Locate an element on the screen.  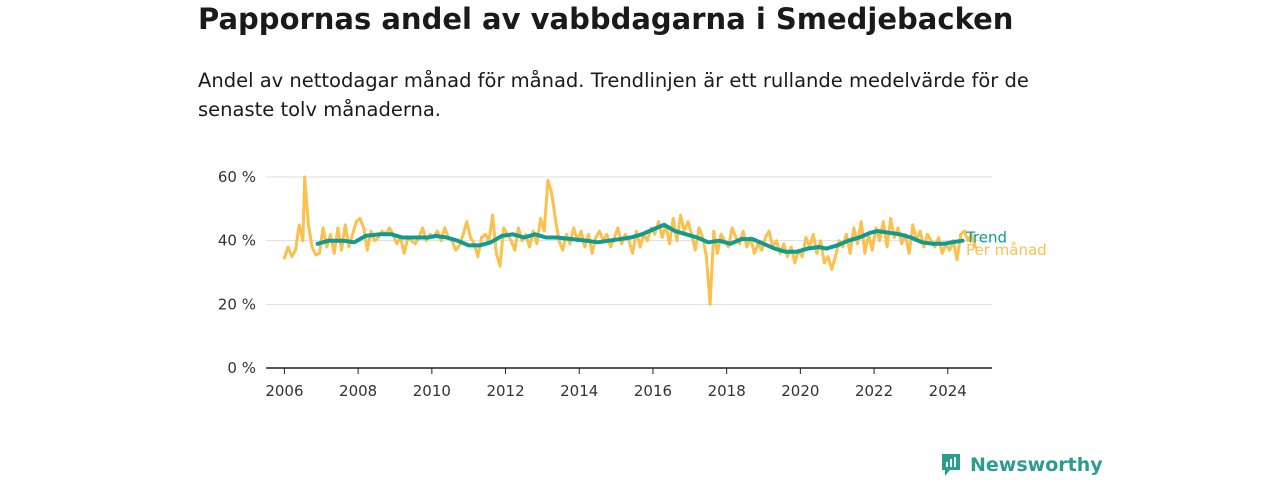
x-tick-label: 2020 is located at coordinates (800, 391).